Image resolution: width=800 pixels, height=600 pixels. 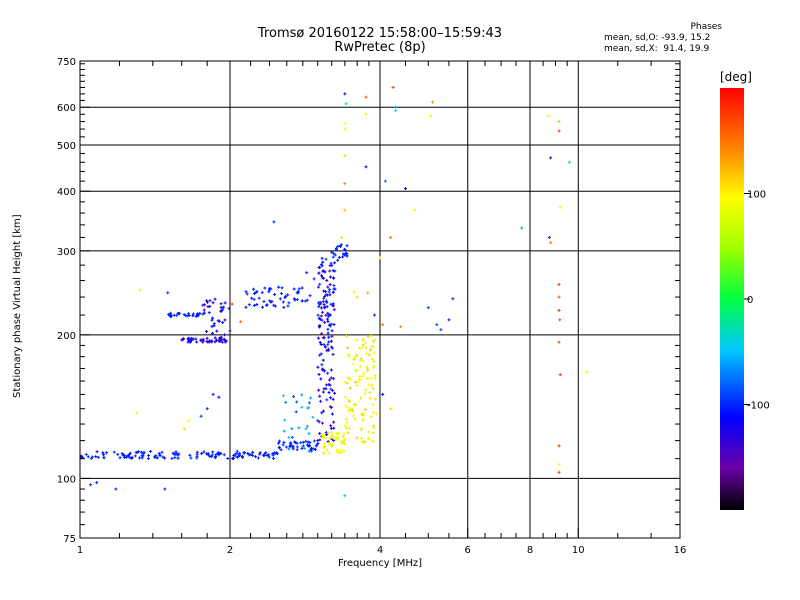 I want to click on y-tick-label: 750, so click(x=66, y=62).